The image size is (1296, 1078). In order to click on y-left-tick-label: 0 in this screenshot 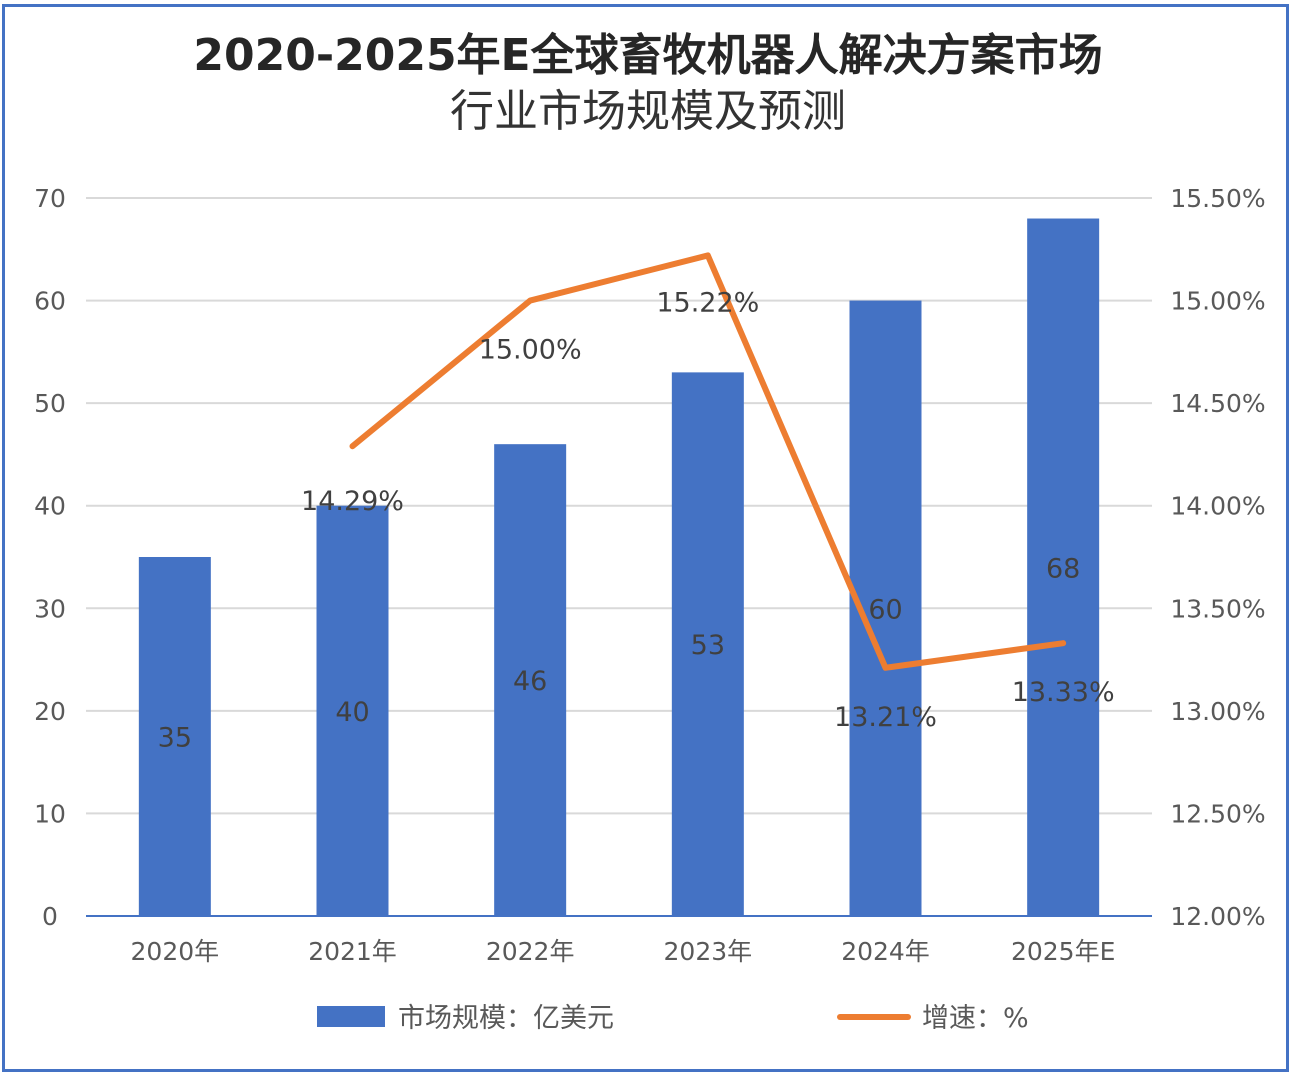, I will do `click(50, 916)`.